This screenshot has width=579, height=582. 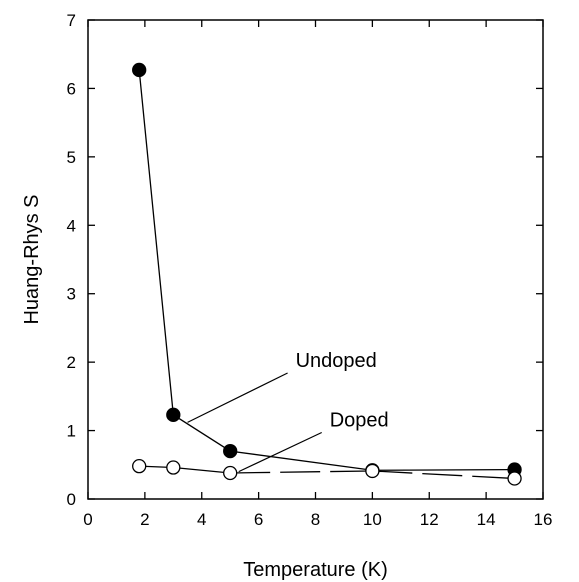 I want to click on y-tick-label: 2, so click(x=71, y=362).